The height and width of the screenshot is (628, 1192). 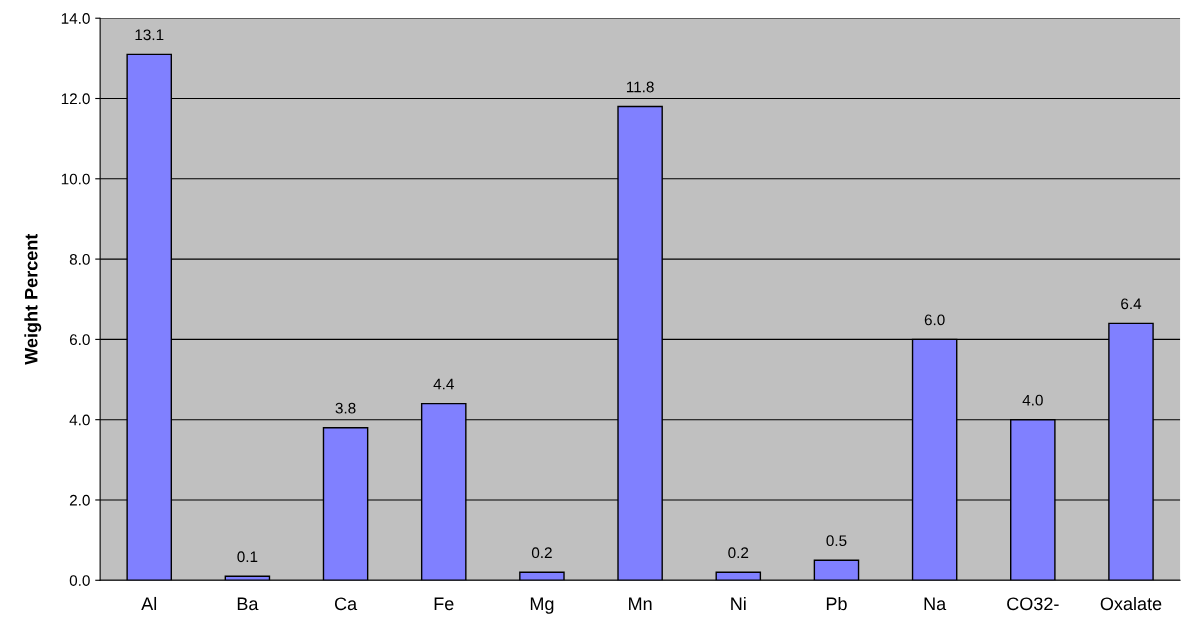 I want to click on x-tick-label: Al, so click(x=149, y=603).